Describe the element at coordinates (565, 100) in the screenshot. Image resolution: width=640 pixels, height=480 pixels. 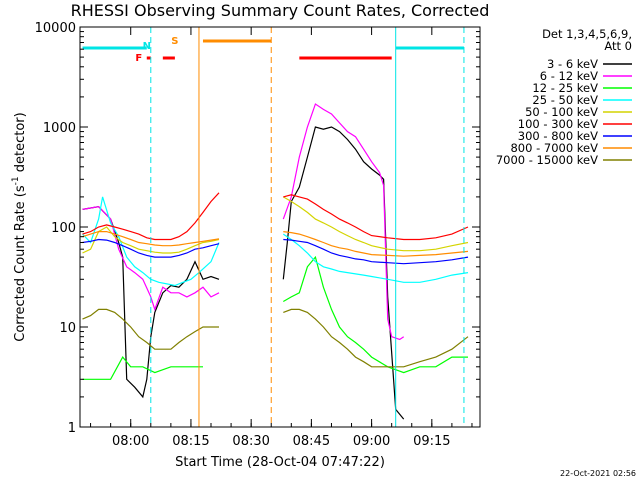
I see `legend-label-3: 25 - 50 keV` at that location.